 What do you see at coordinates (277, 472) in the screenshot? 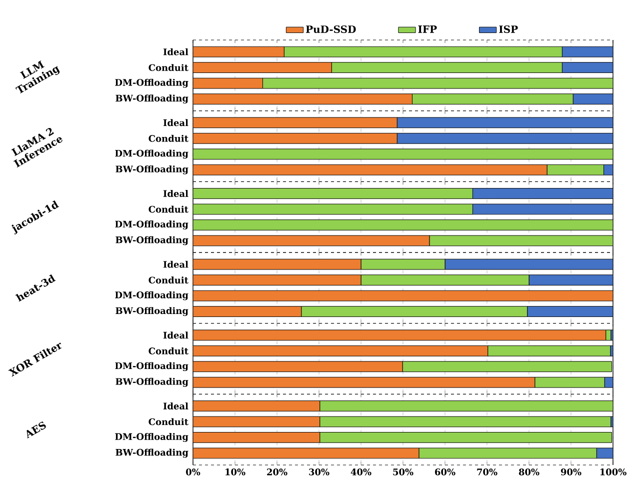
I see `x-tick-label: 20%` at bounding box center [277, 472].